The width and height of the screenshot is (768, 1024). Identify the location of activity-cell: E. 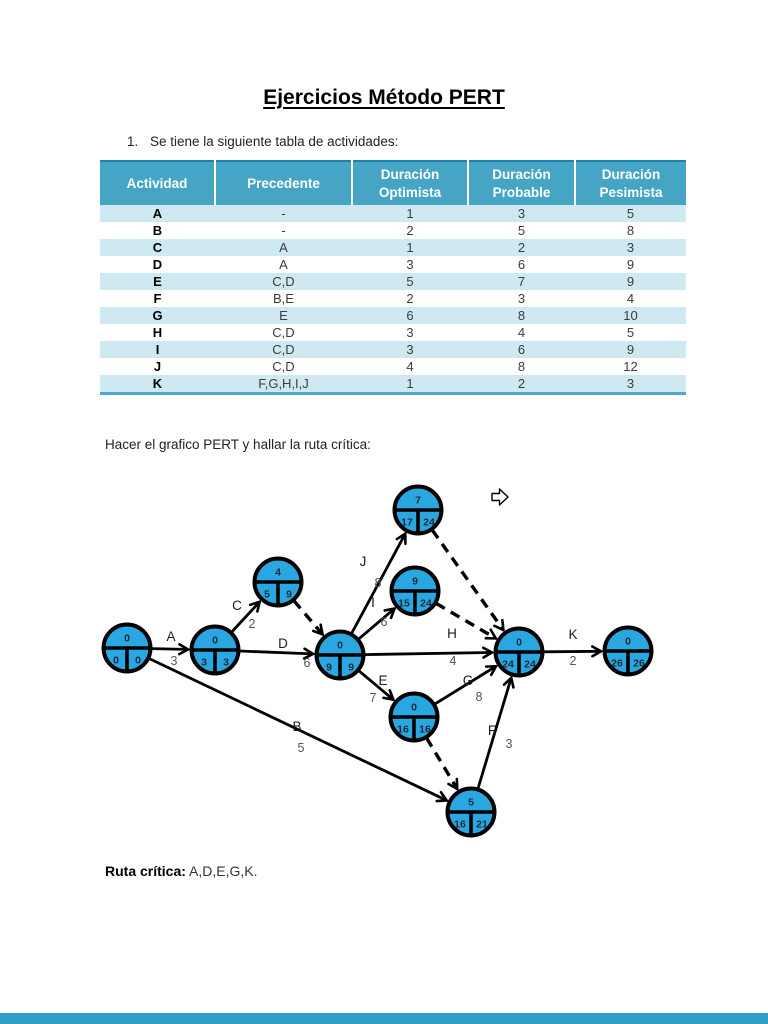
(157, 282).